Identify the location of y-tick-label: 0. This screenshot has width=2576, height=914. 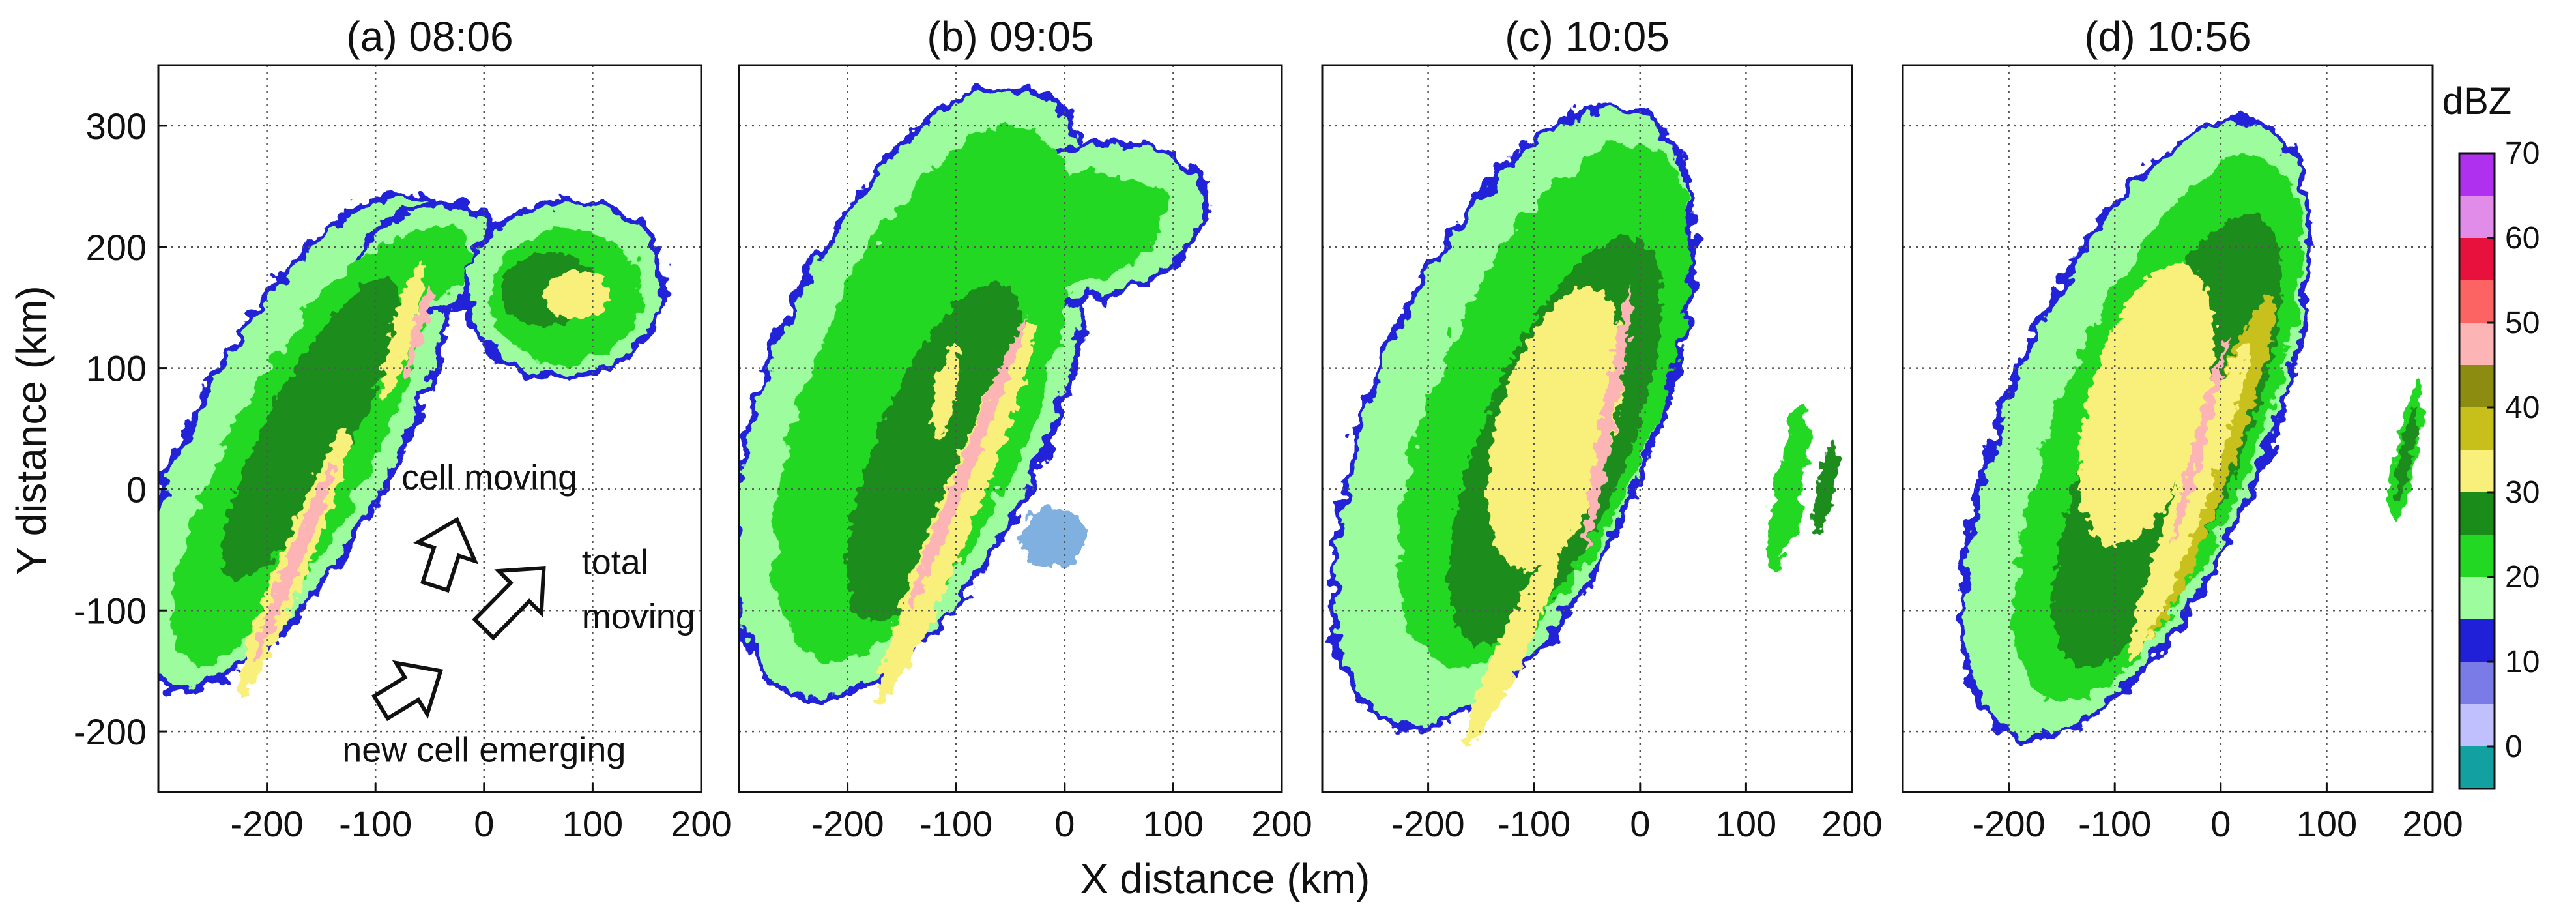
(136, 489).